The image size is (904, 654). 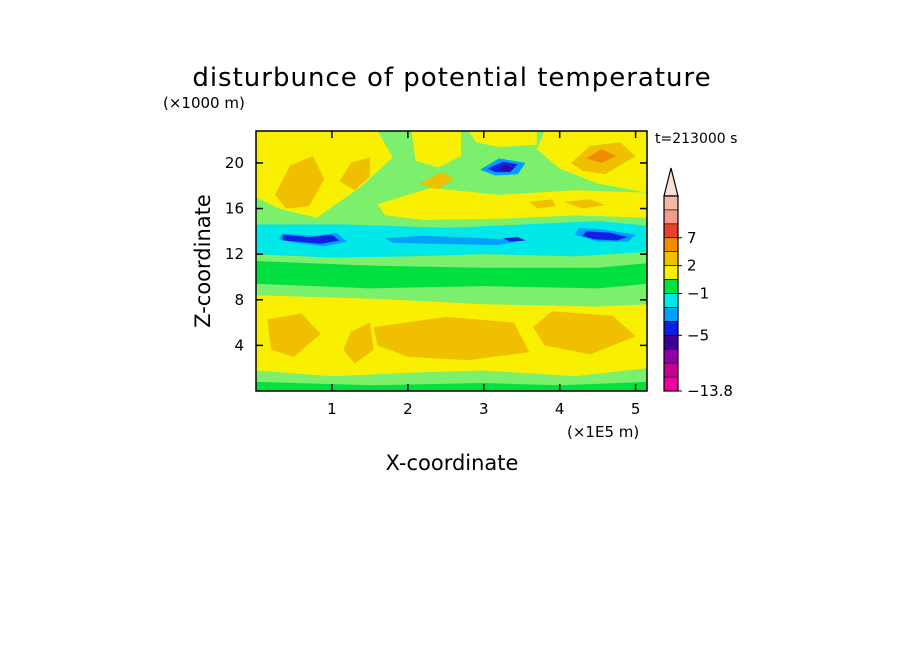 I want to click on y-axis-label: Z-coordinate, so click(x=203, y=261).